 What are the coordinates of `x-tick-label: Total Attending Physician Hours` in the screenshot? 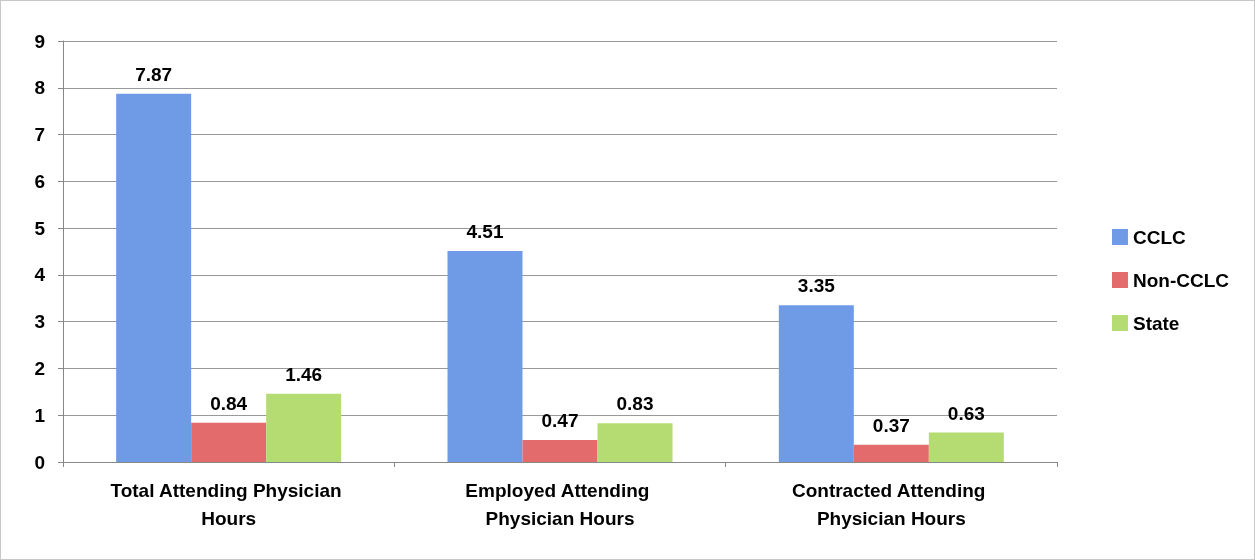 It's located at (228, 504).